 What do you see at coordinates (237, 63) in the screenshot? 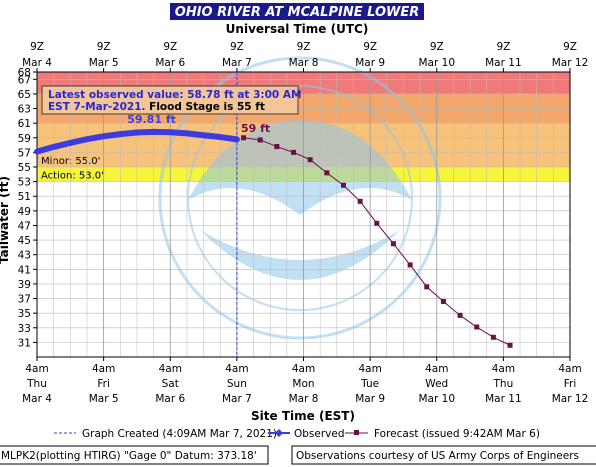
I see `top-tick-date: Mar 7` at bounding box center [237, 63].